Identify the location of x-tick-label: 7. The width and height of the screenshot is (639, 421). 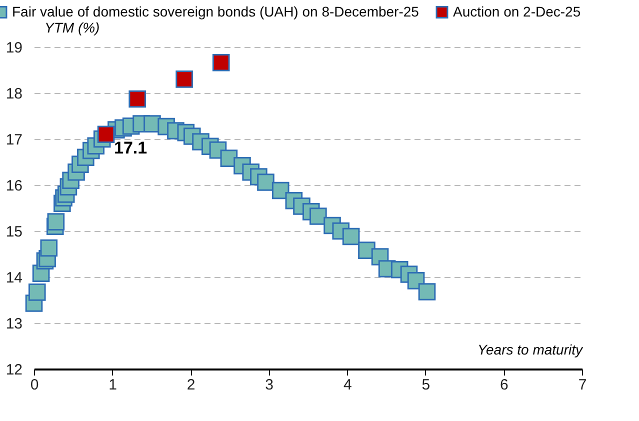
(582, 385).